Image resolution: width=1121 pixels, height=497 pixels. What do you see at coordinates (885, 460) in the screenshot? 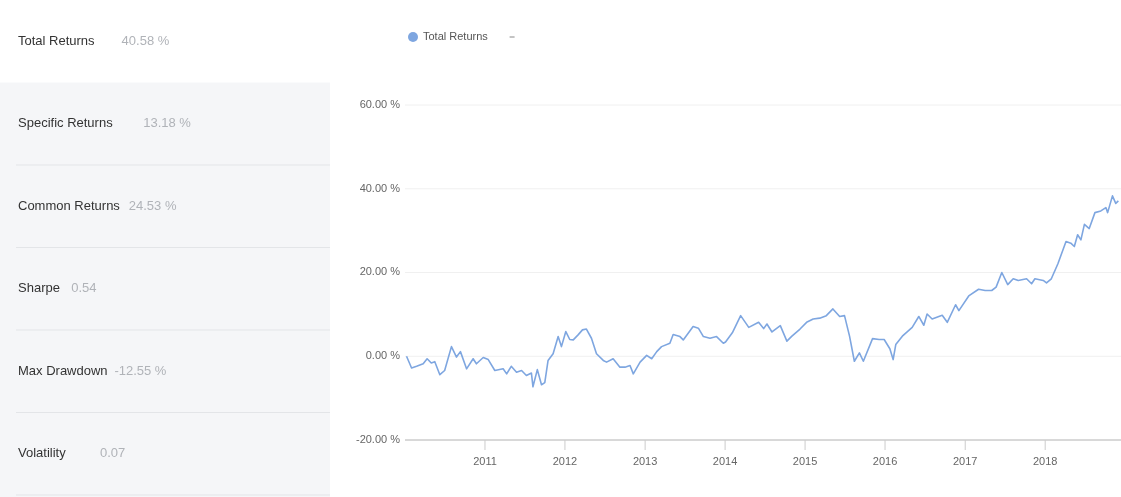
I see `x-tick-label: 2016` at bounding box center [885, 460].